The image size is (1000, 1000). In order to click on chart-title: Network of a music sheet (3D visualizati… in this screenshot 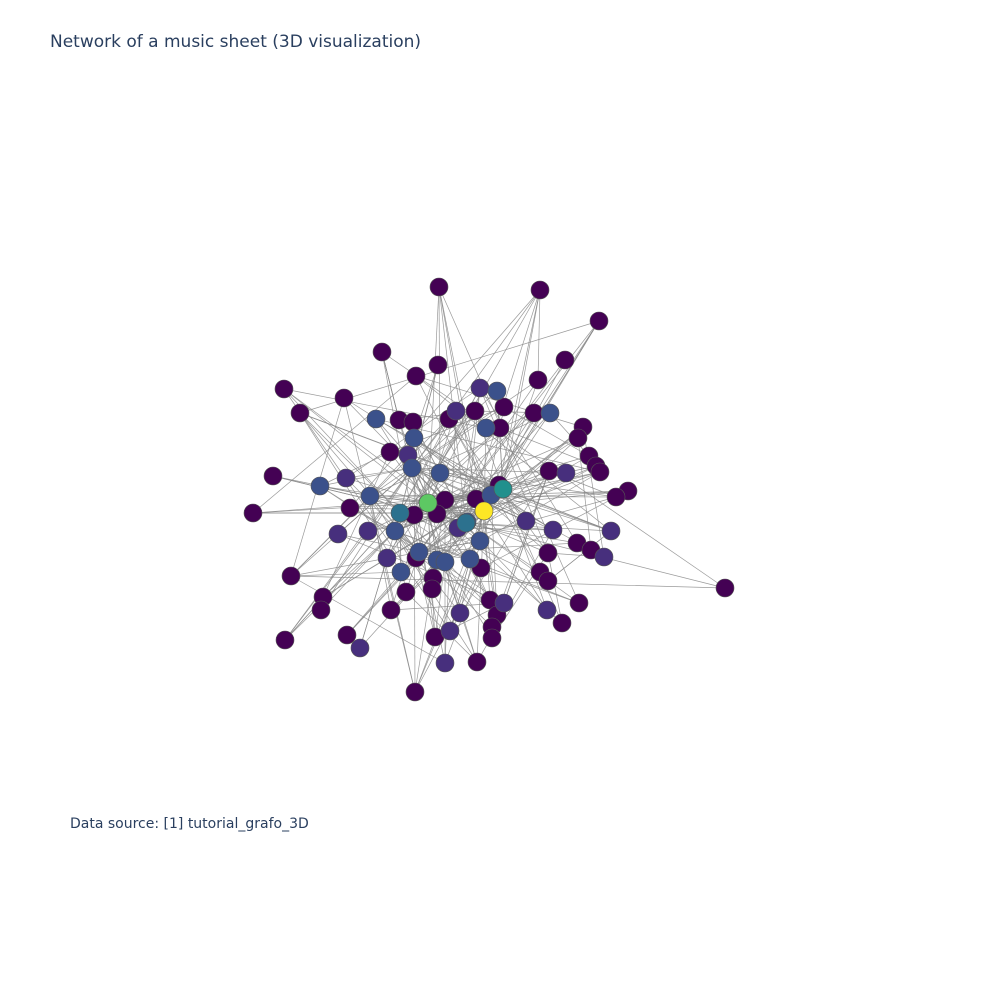, I will do `click(236, 42)`.